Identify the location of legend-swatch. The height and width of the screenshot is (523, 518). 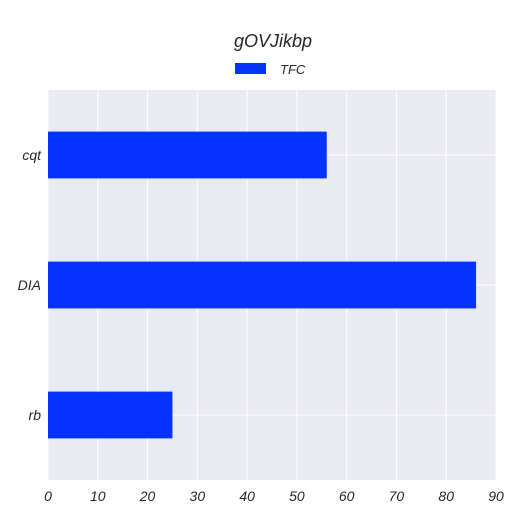
(250, 68).